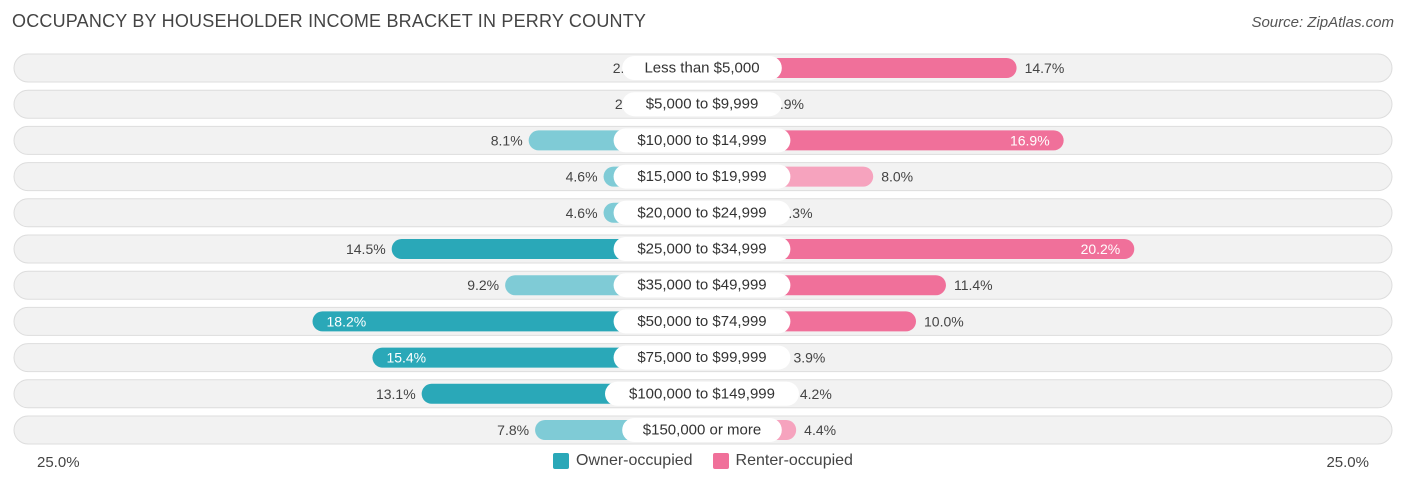 The height and width of the screenshot is (487, 1406). I want to click on owner-value-label: 13.1%, so click(396, 394).